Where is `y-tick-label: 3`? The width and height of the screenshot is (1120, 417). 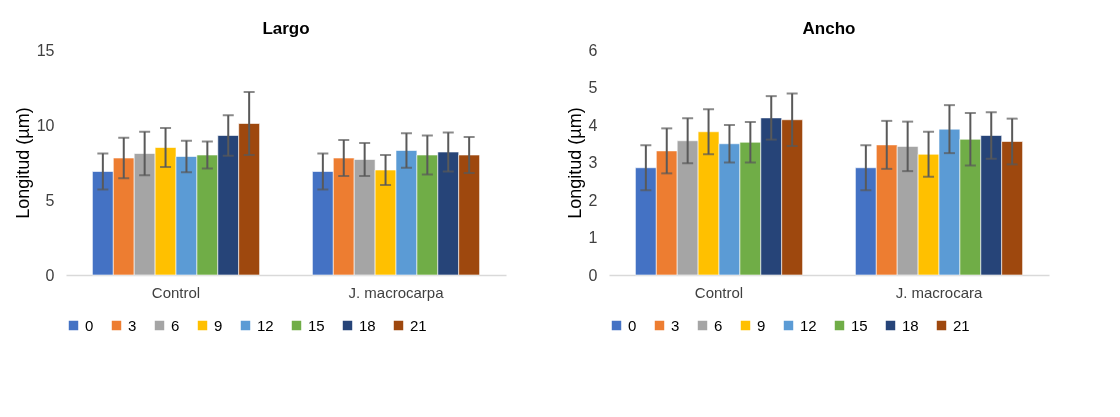 y-tick-label: 3 is located at coordinates (593, 162).